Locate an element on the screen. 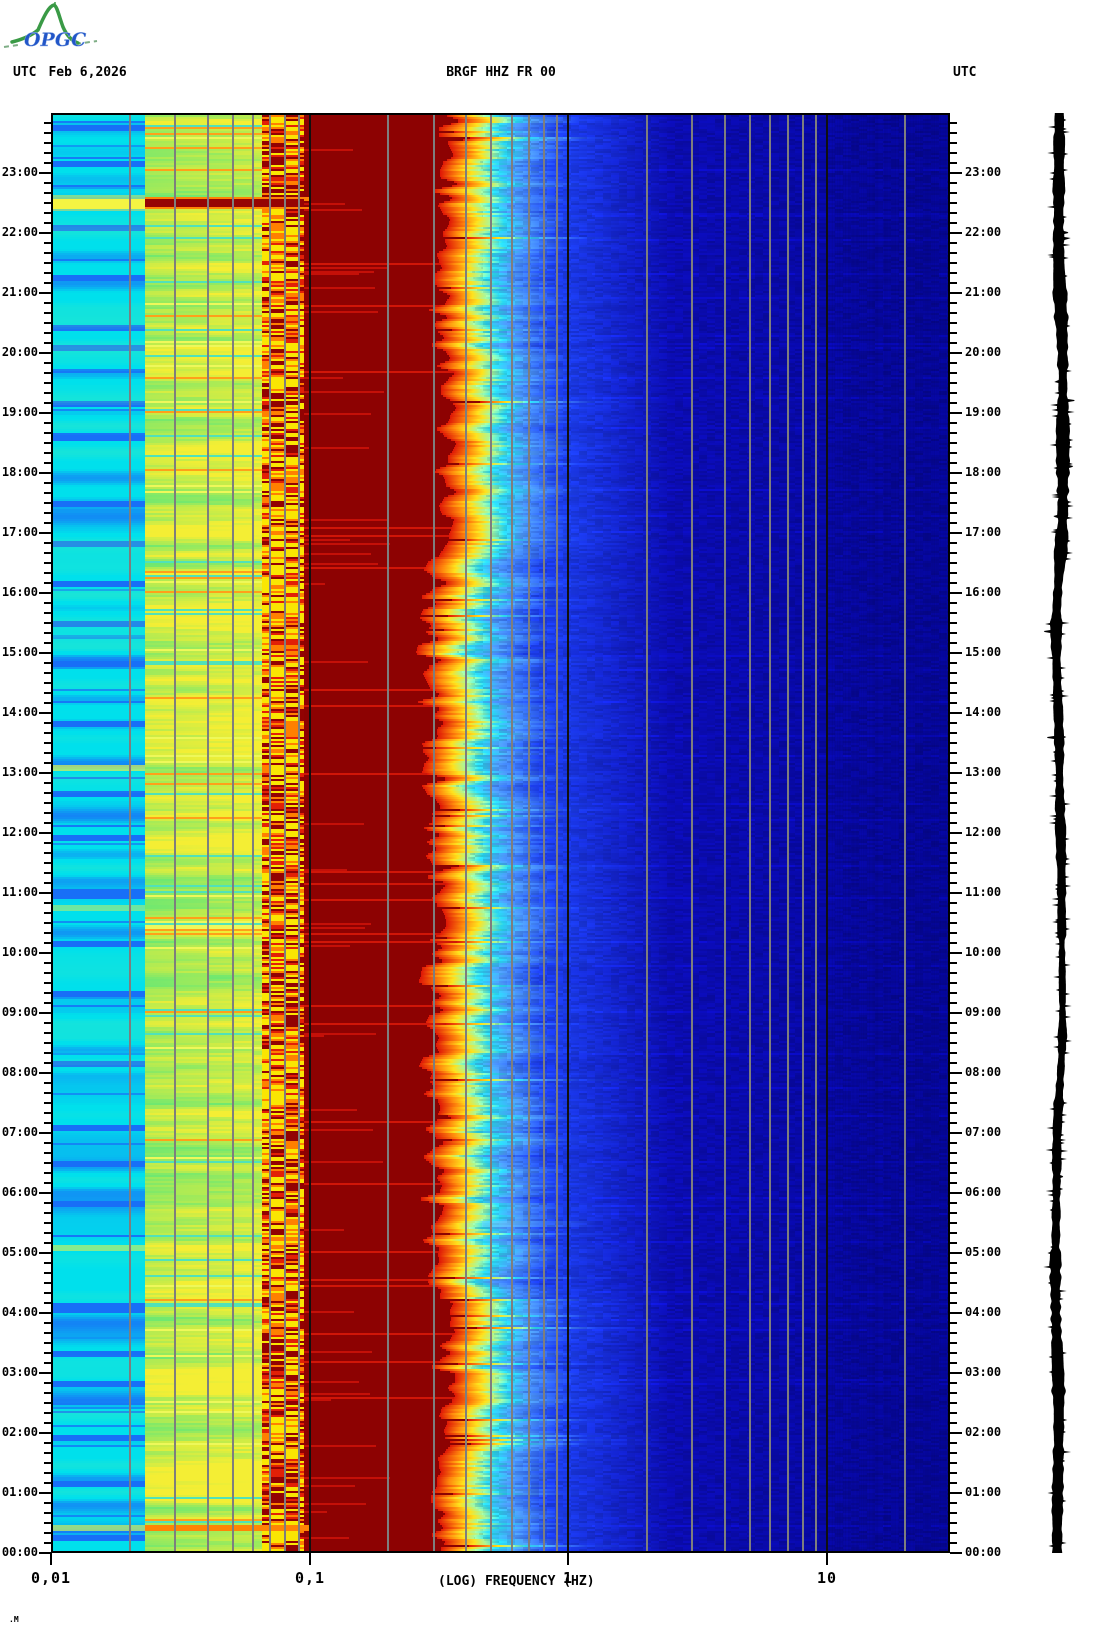 The width and height of the screenshot is (1102, 1634). opgc-logo: OPGC is located at coordinates (50, 26).